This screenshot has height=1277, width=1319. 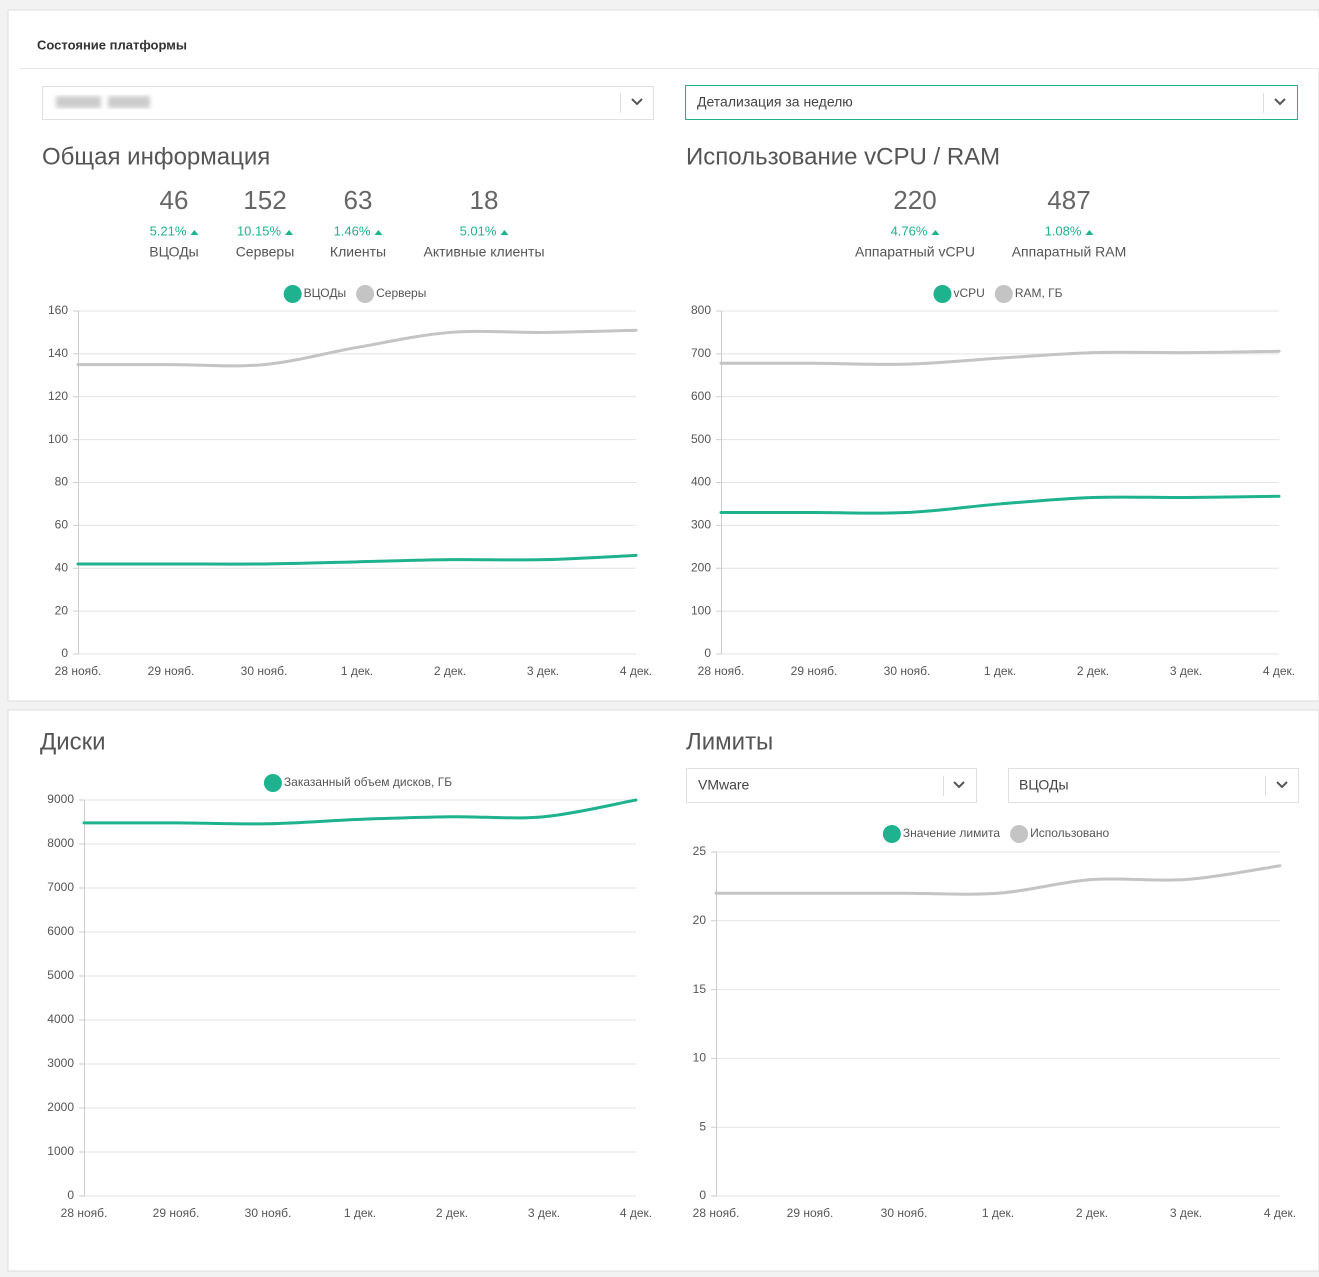 What do you see at coordinates (729, 741) in the screenshot?
I see `chart-title: Лимиты` at bounding box center [729, 741].